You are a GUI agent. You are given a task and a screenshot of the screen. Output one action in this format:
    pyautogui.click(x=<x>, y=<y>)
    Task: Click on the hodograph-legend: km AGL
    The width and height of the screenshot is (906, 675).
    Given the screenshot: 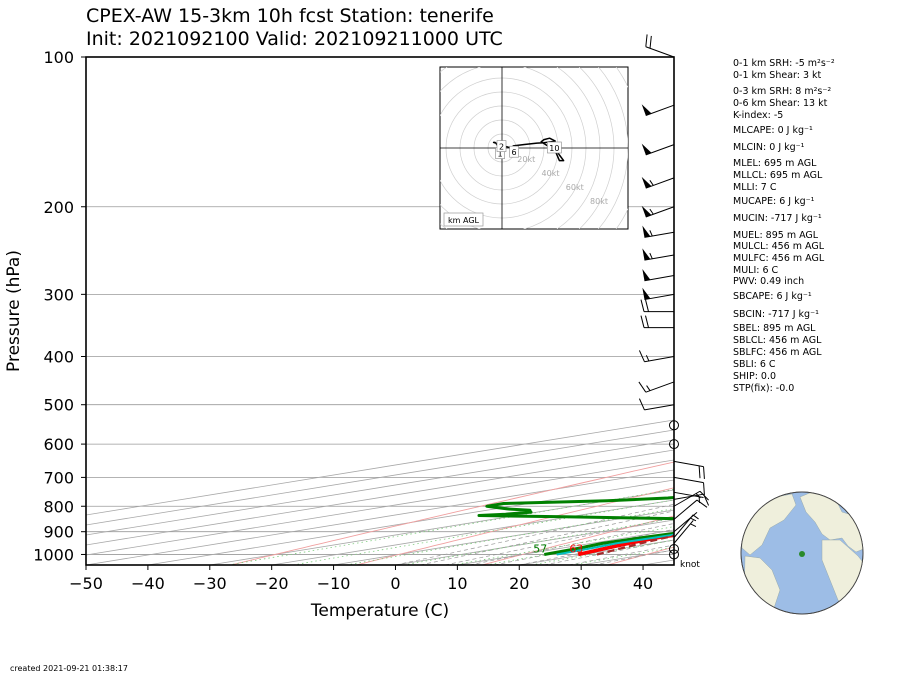 What is the action you would take?
    pyautogui.click(x=464, y=220)
    